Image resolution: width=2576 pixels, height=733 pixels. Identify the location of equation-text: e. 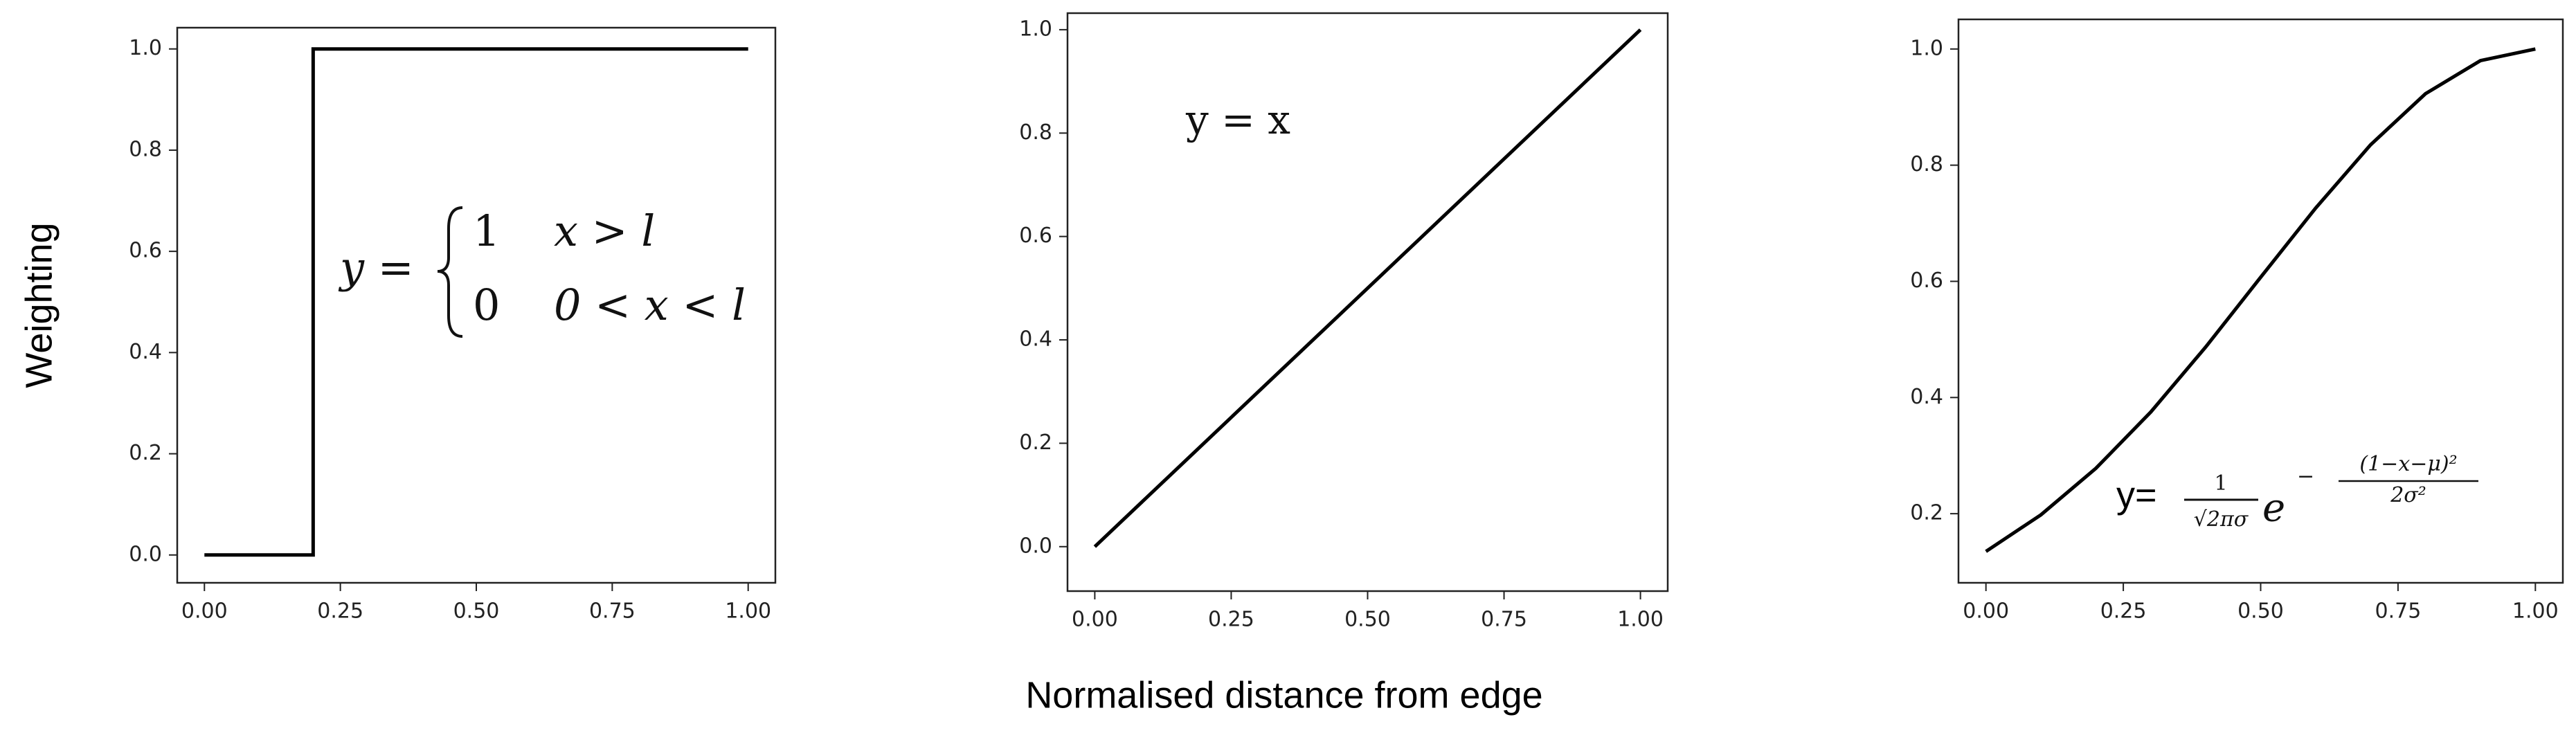
(2273, 508).